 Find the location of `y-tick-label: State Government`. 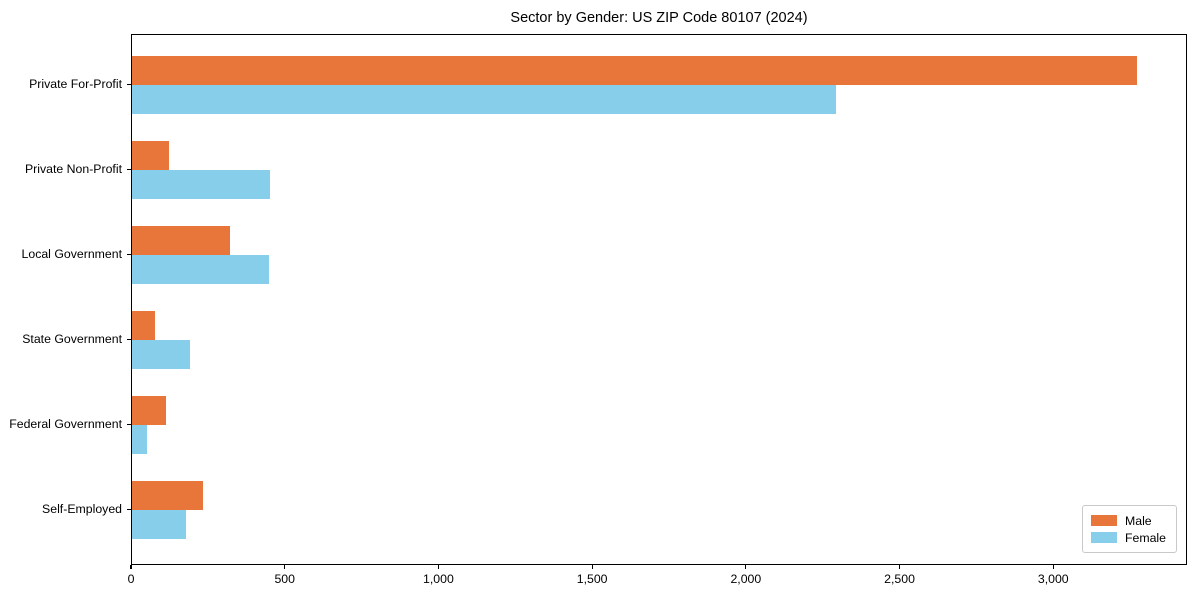

y-tick-label: State Government is located at coordinates (72, 339).